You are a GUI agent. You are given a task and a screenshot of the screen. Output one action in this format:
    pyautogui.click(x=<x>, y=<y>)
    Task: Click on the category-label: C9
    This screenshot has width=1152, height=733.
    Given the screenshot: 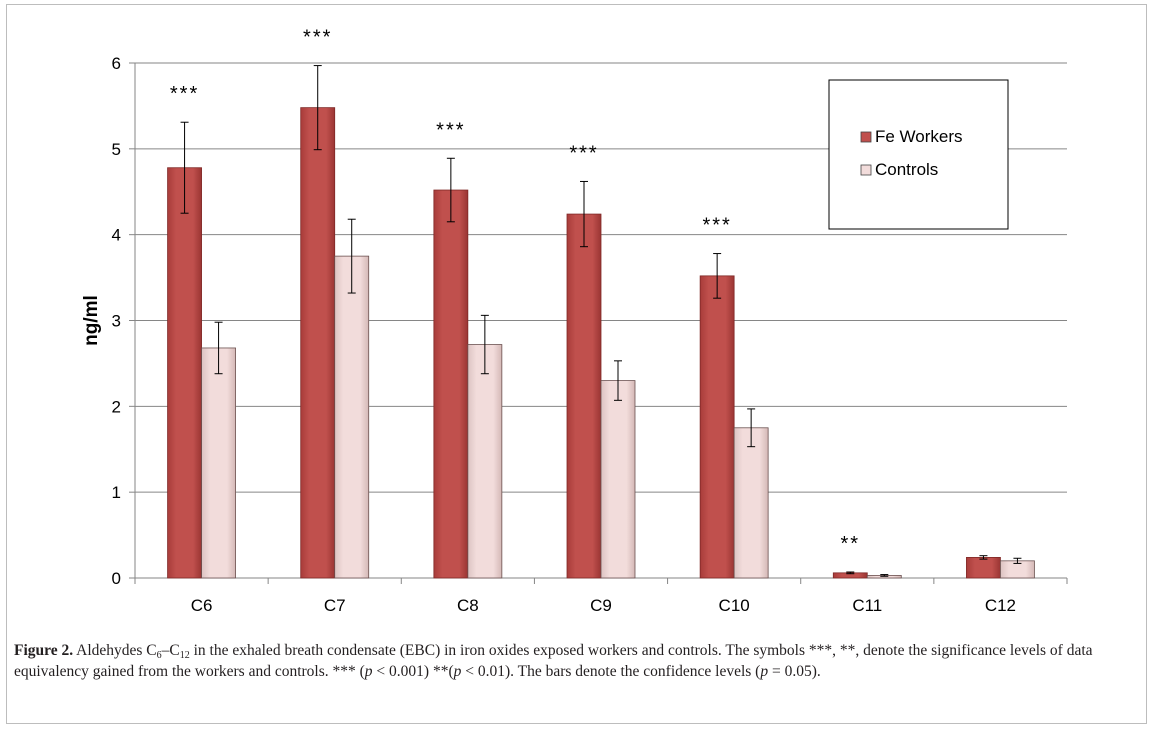 What is the action you would take?
    pyautogui.click(x=601, y=605)
    